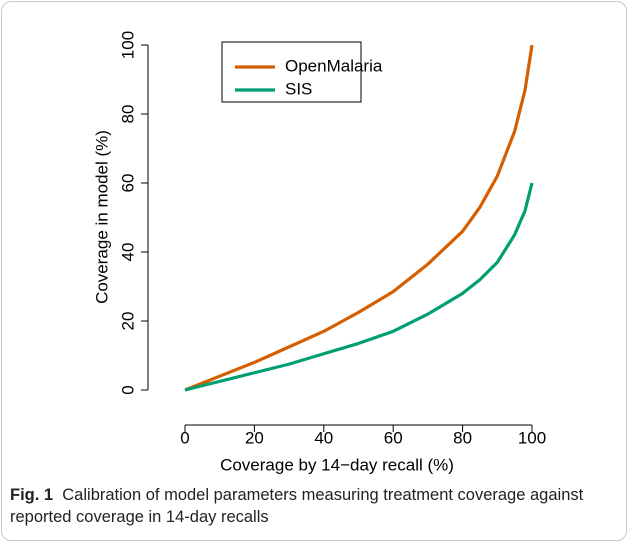 This screenshot has height=544, width=630. Describe the element at coordinates (323, 437) in the screenshot. I see `x-tick-label: 40` at that location.